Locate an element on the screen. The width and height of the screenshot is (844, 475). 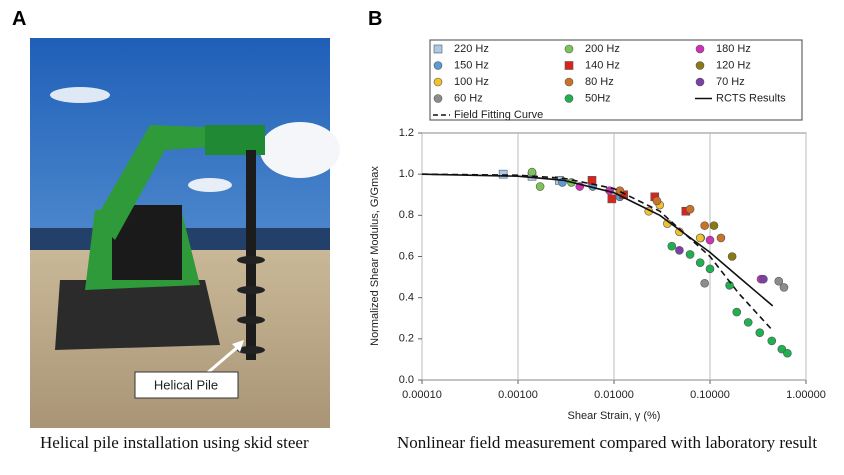
x-tick-label: 0.01000 is located at coordinates (614, 395).